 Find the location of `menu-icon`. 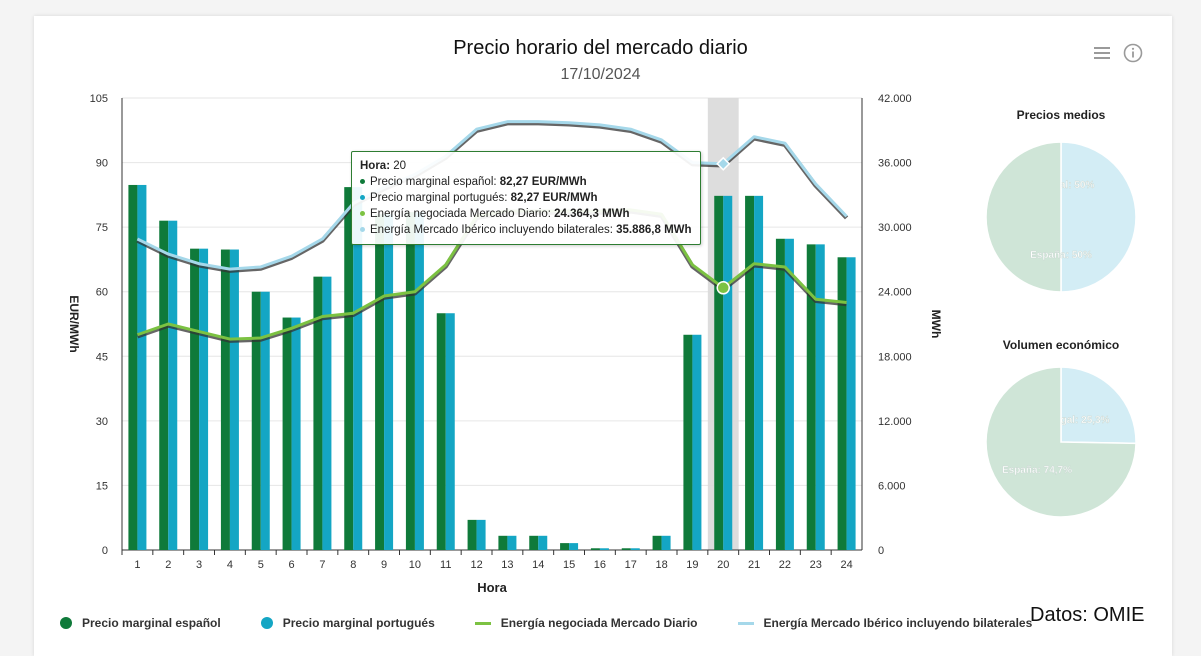

menu-icon is located at coordinates (1102, 53).